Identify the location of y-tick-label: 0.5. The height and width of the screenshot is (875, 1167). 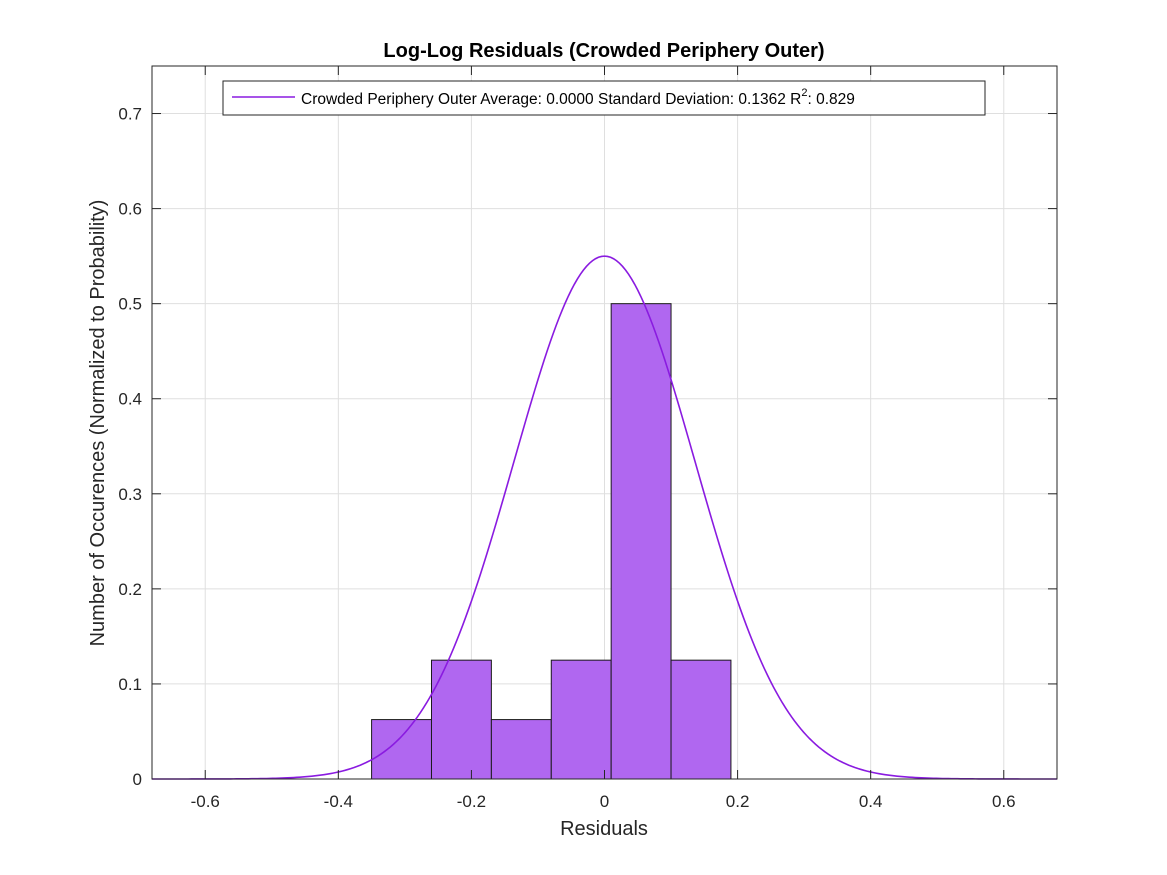
(130, 304).